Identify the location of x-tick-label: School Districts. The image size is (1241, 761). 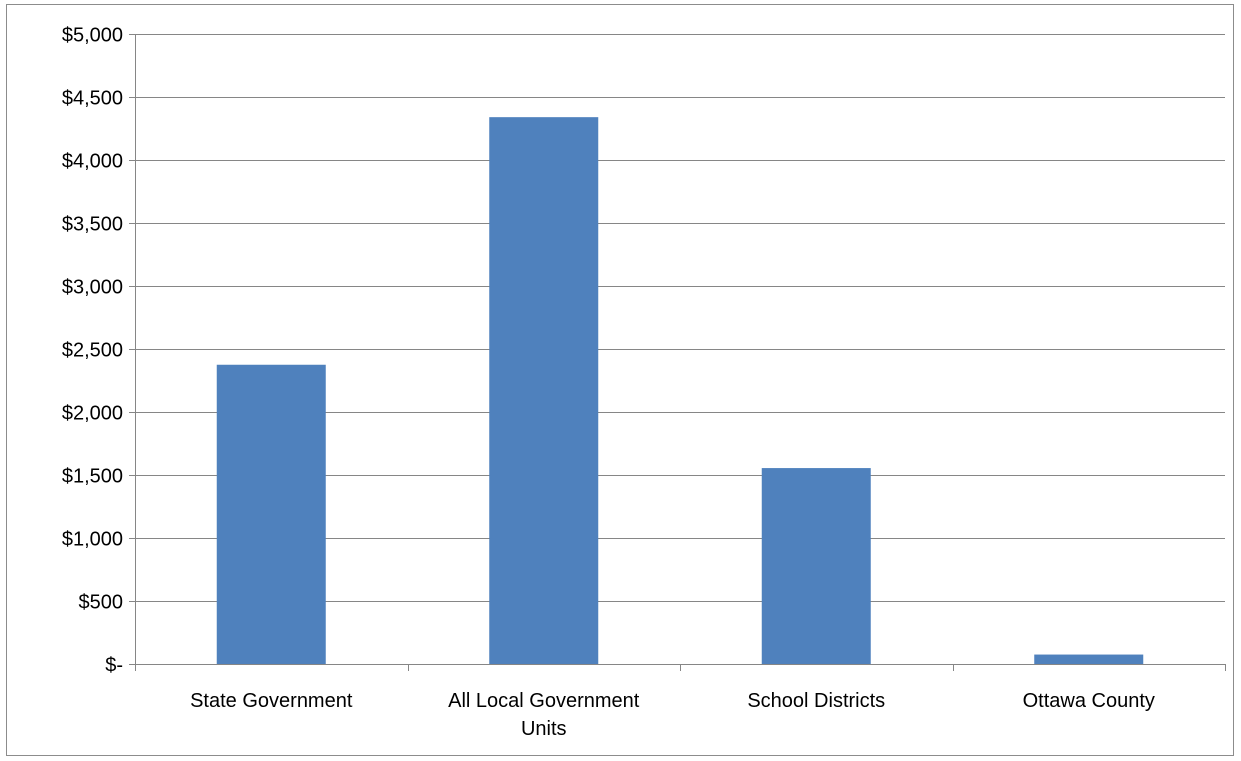
(816, 701).